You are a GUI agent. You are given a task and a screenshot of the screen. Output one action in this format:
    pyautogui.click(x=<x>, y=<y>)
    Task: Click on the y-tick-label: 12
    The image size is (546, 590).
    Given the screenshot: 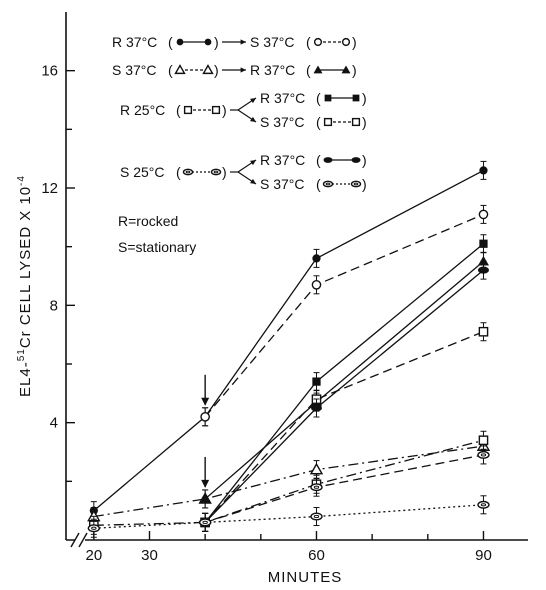 What is the action you would take?
    pyautogui.click(x=49, y=188)
    